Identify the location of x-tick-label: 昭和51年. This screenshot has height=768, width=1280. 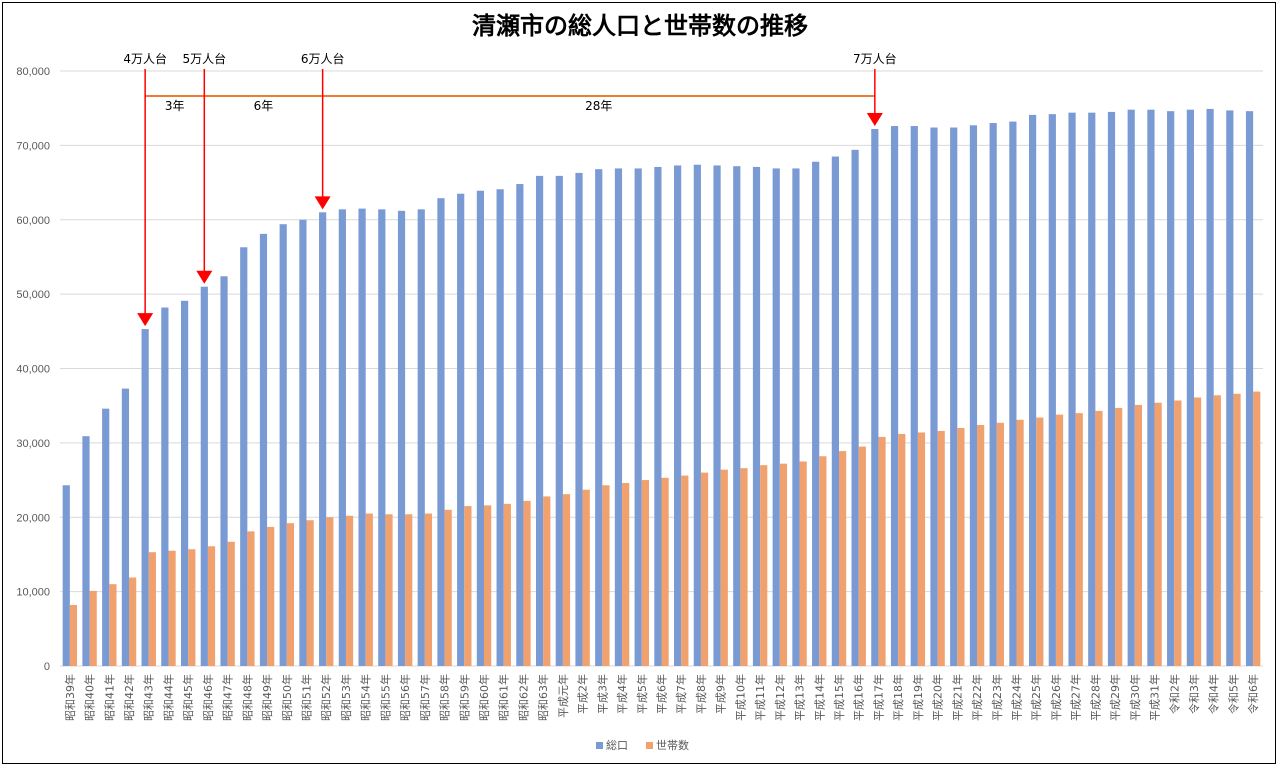
(307, 697).